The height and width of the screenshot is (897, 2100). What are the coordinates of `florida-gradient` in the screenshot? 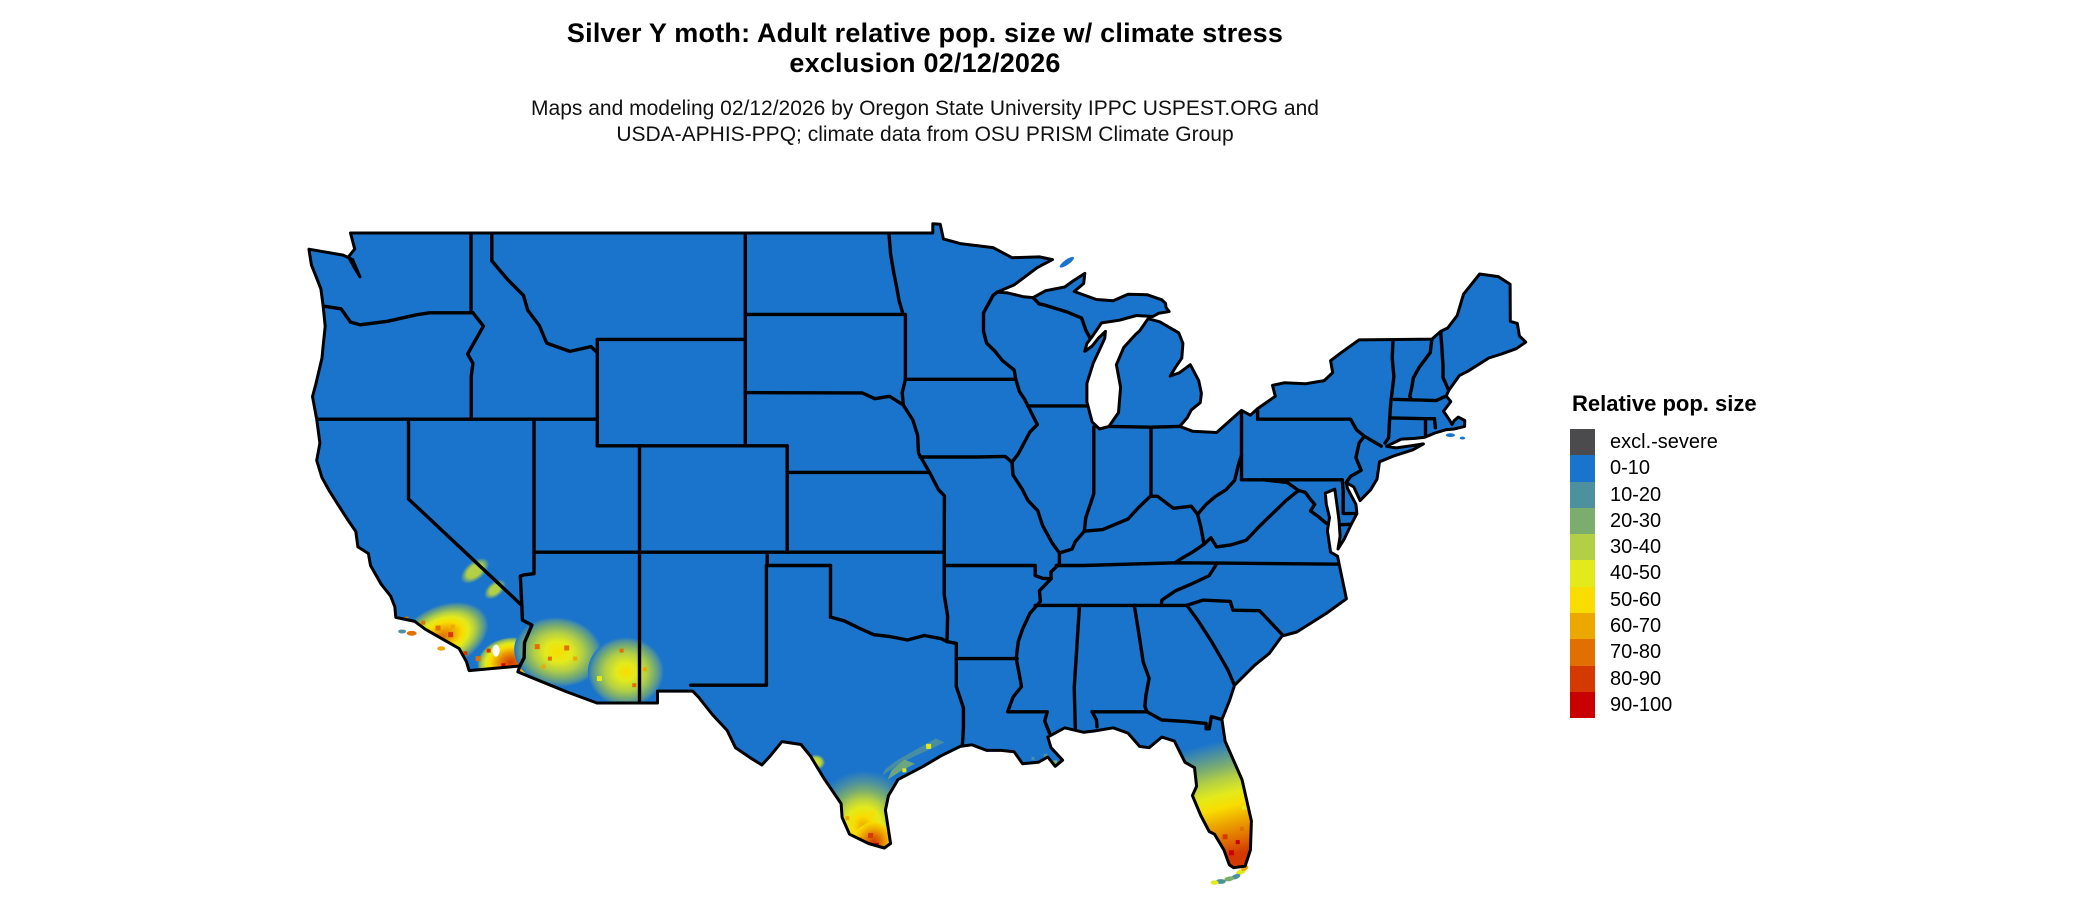 It's located at (1211, 804).